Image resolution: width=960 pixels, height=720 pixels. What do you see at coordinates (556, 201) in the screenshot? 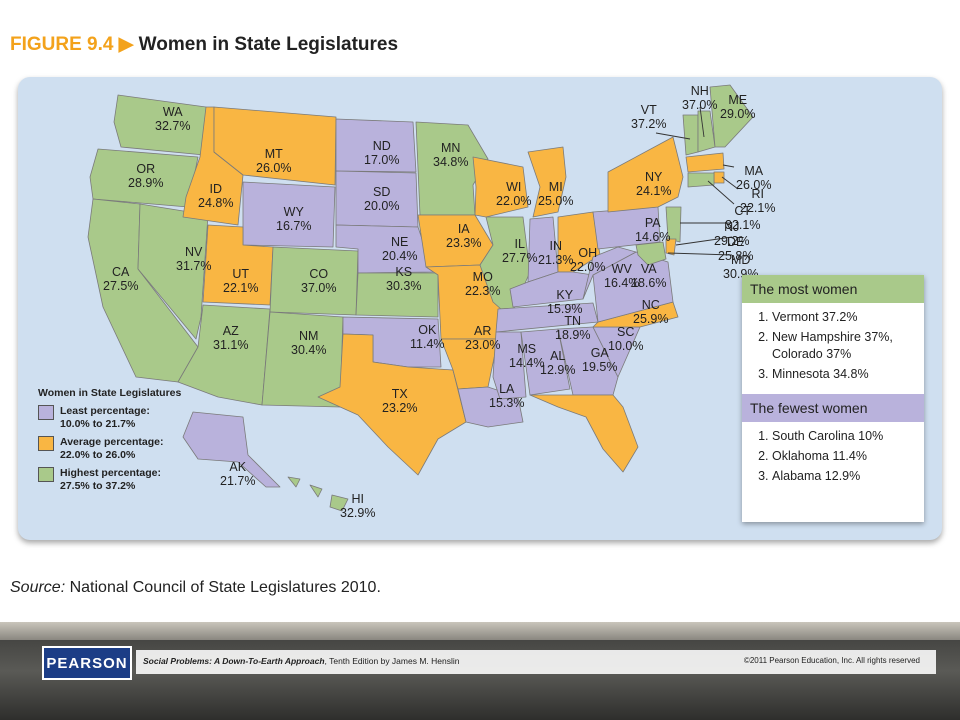
I see `state-percentage: 25.0%` at bounding box center [556, 201].